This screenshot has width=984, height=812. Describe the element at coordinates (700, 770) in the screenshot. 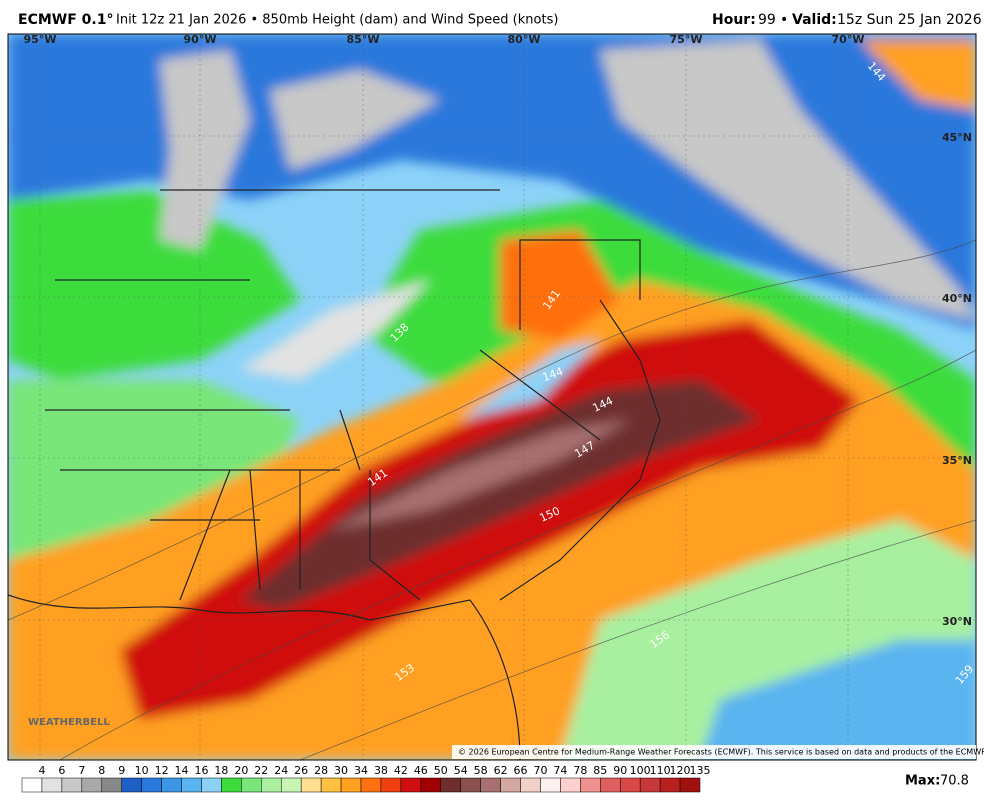

I see `colorbar-label: 135` at that location.